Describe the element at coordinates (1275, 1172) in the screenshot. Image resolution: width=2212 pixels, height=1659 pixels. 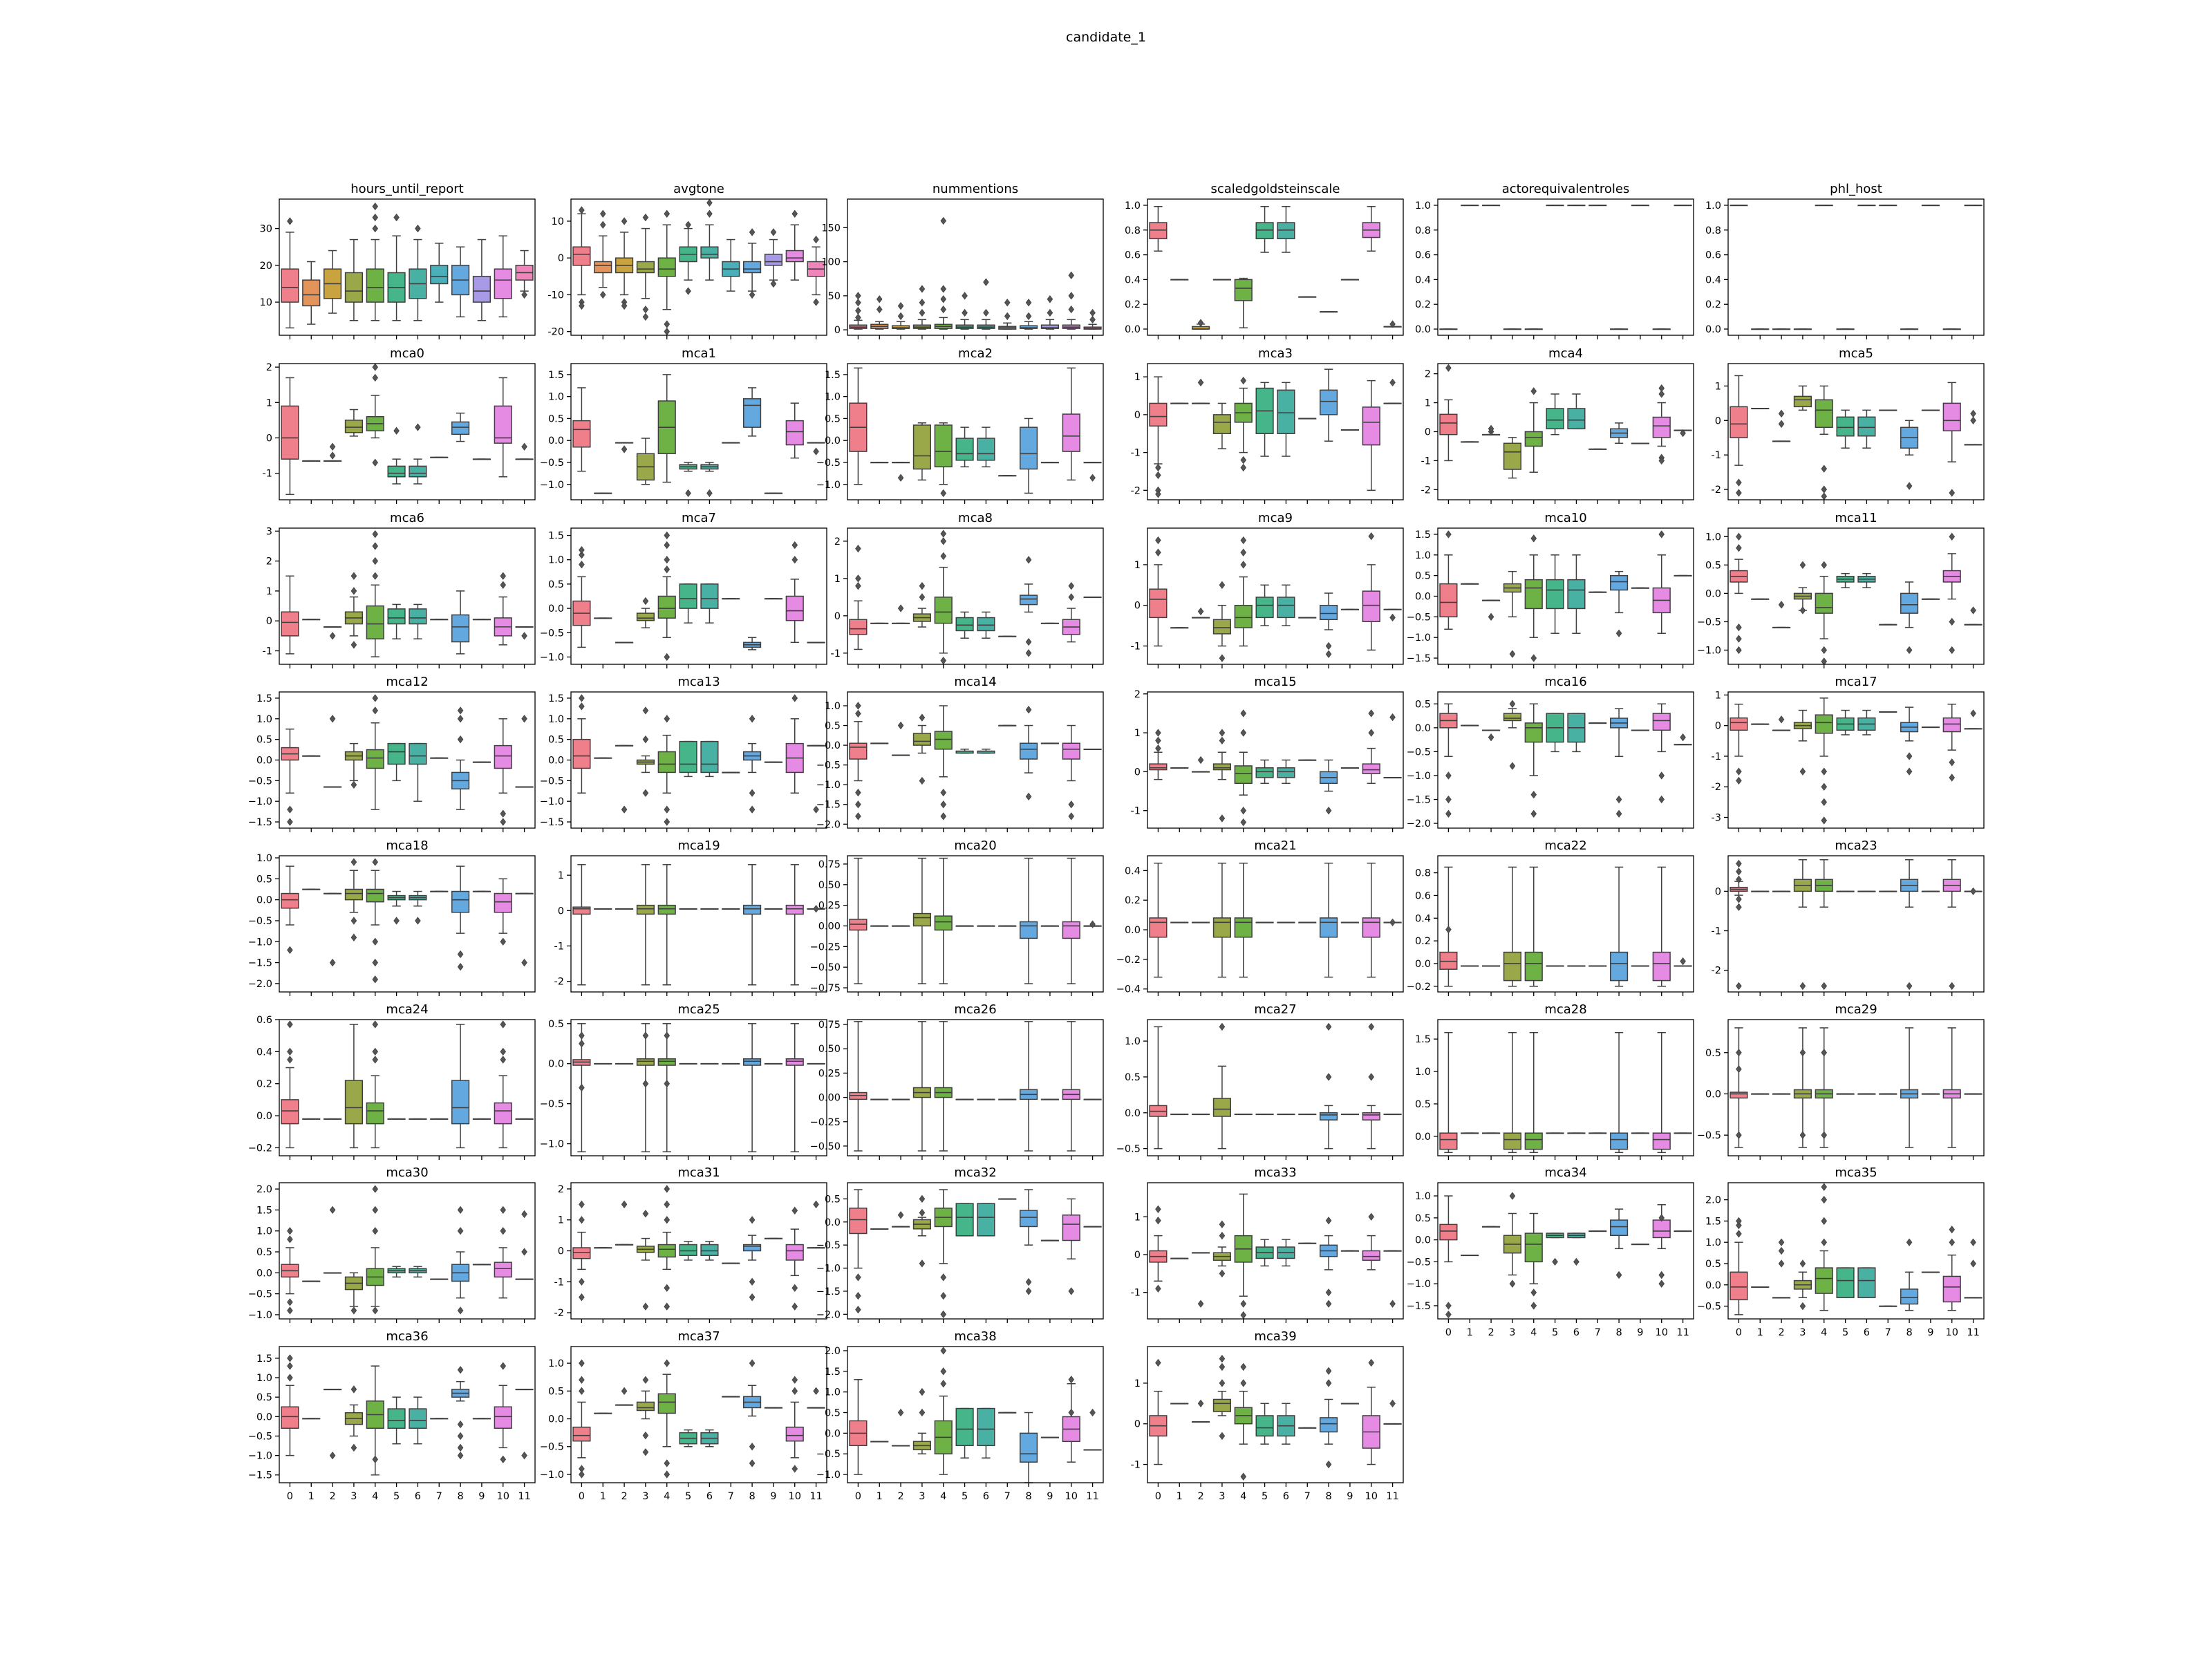
I see `subplot-title: mca33` at that location.